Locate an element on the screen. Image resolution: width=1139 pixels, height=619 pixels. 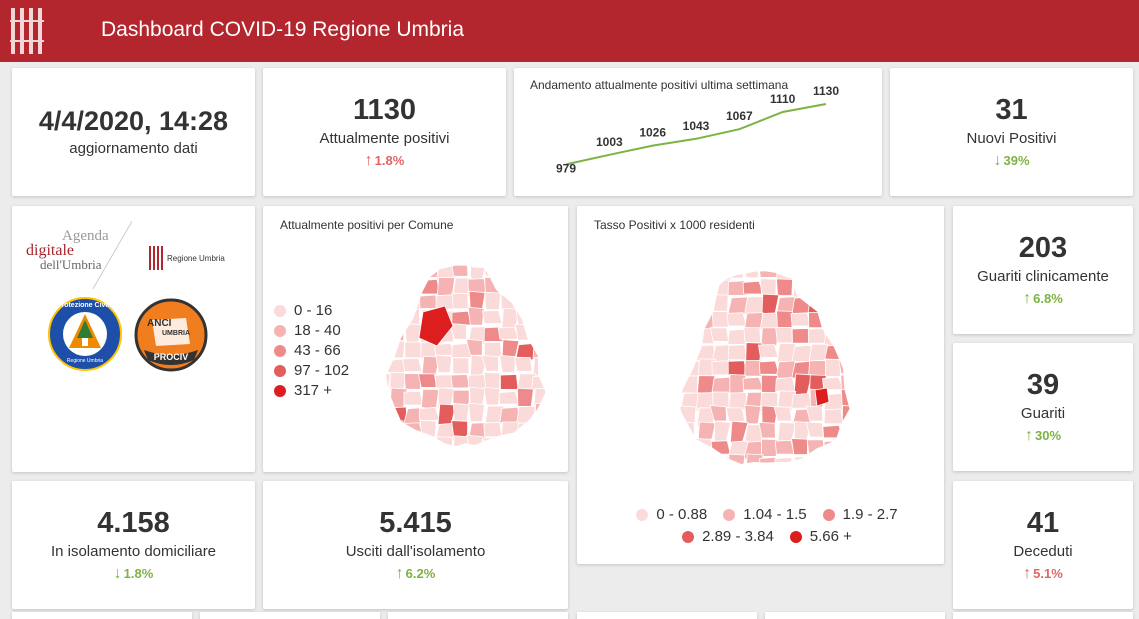
positivi-card: 1130 Attualmente positivi ↑ 1.8% is located at coordinates (384, 132).